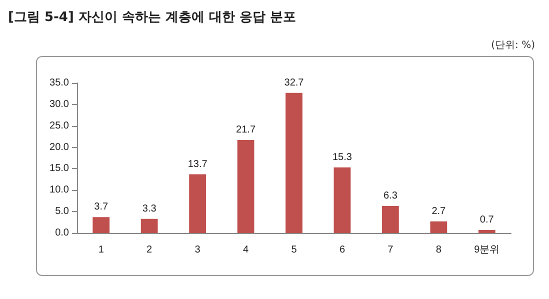 The height and width of the screenshot is (299, 549). Describe the element at coordinates (152, 17) in the screenshot. I see `chart-title: [그림 5-4] 자신이 속하는 계층에 대한 응답 분포` at that location.